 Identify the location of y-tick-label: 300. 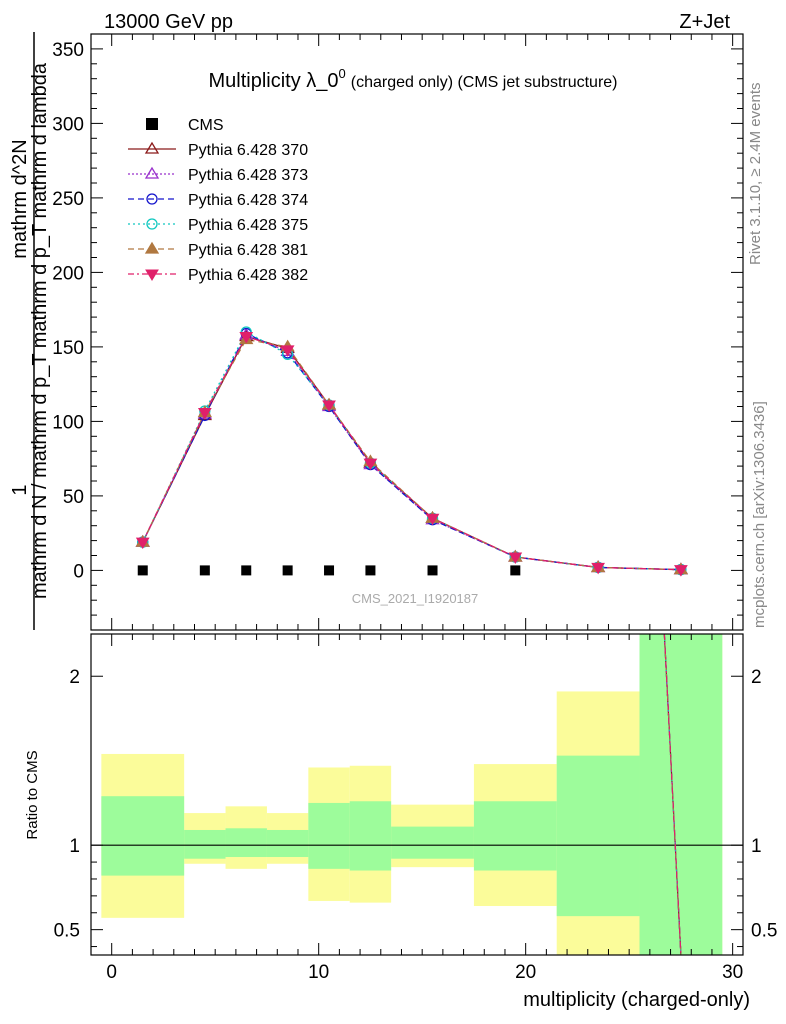
(68, 124).